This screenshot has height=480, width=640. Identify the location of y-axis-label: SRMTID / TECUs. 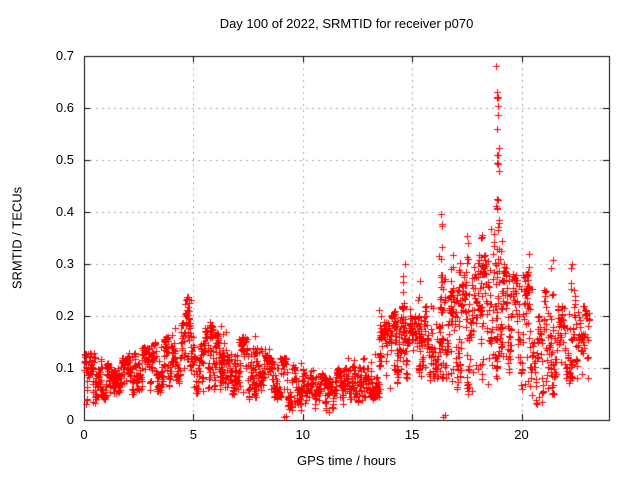
(17, 238).